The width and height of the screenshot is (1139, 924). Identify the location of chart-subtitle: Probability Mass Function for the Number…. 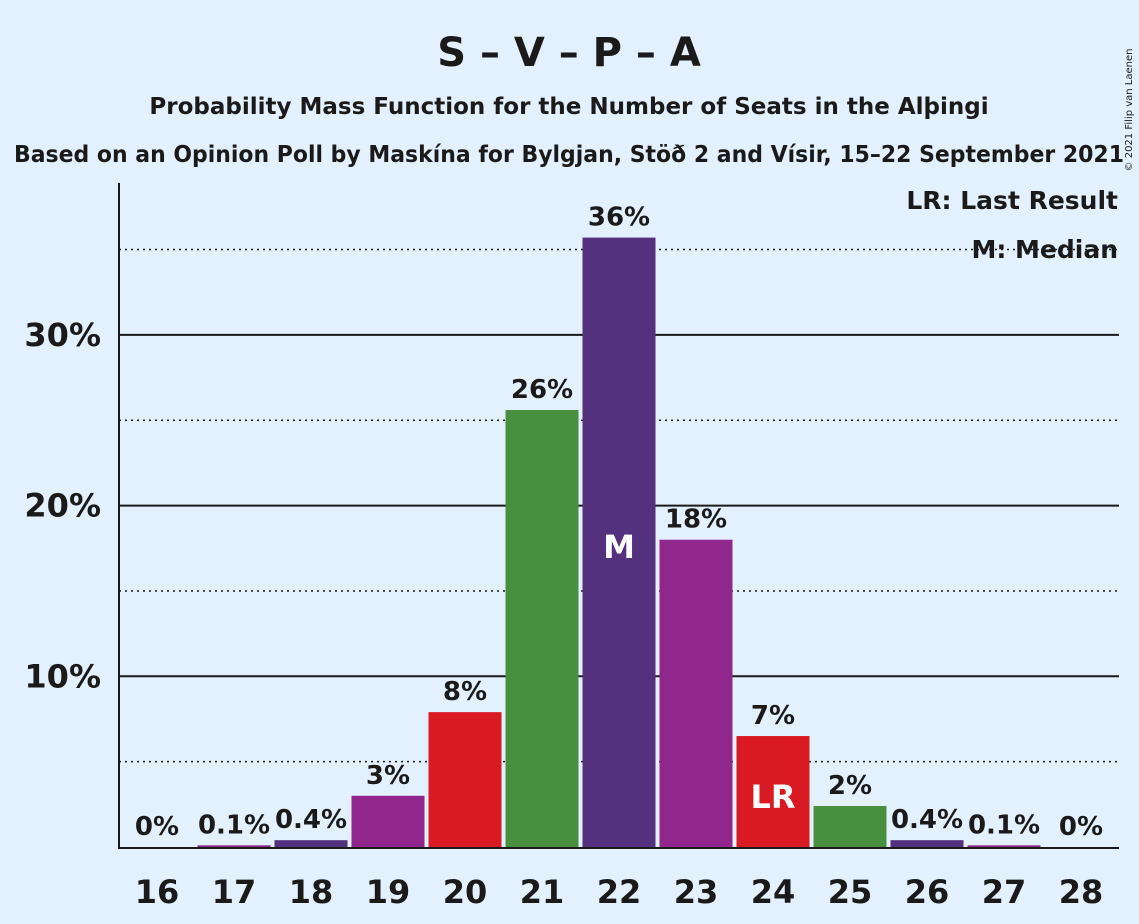
(568, 107).